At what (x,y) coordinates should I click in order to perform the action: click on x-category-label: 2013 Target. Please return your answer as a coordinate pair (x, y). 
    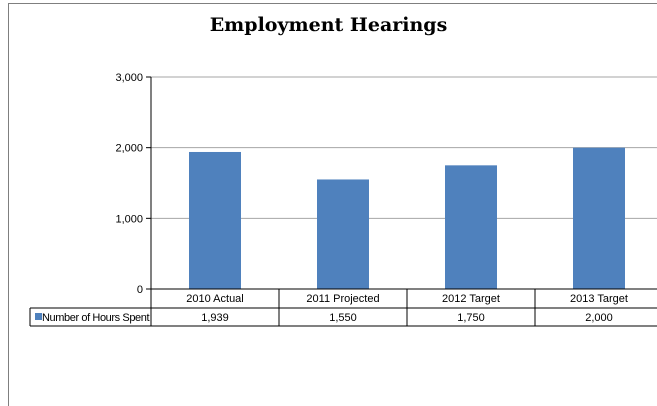
    Looking at the image, I should click on (599, 299).